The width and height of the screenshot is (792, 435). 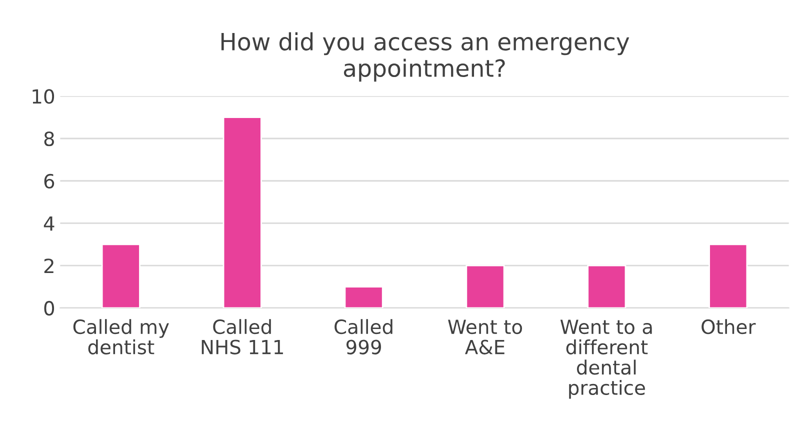 I want to click on y-tick-label: 8, so click(x=49, y=138).